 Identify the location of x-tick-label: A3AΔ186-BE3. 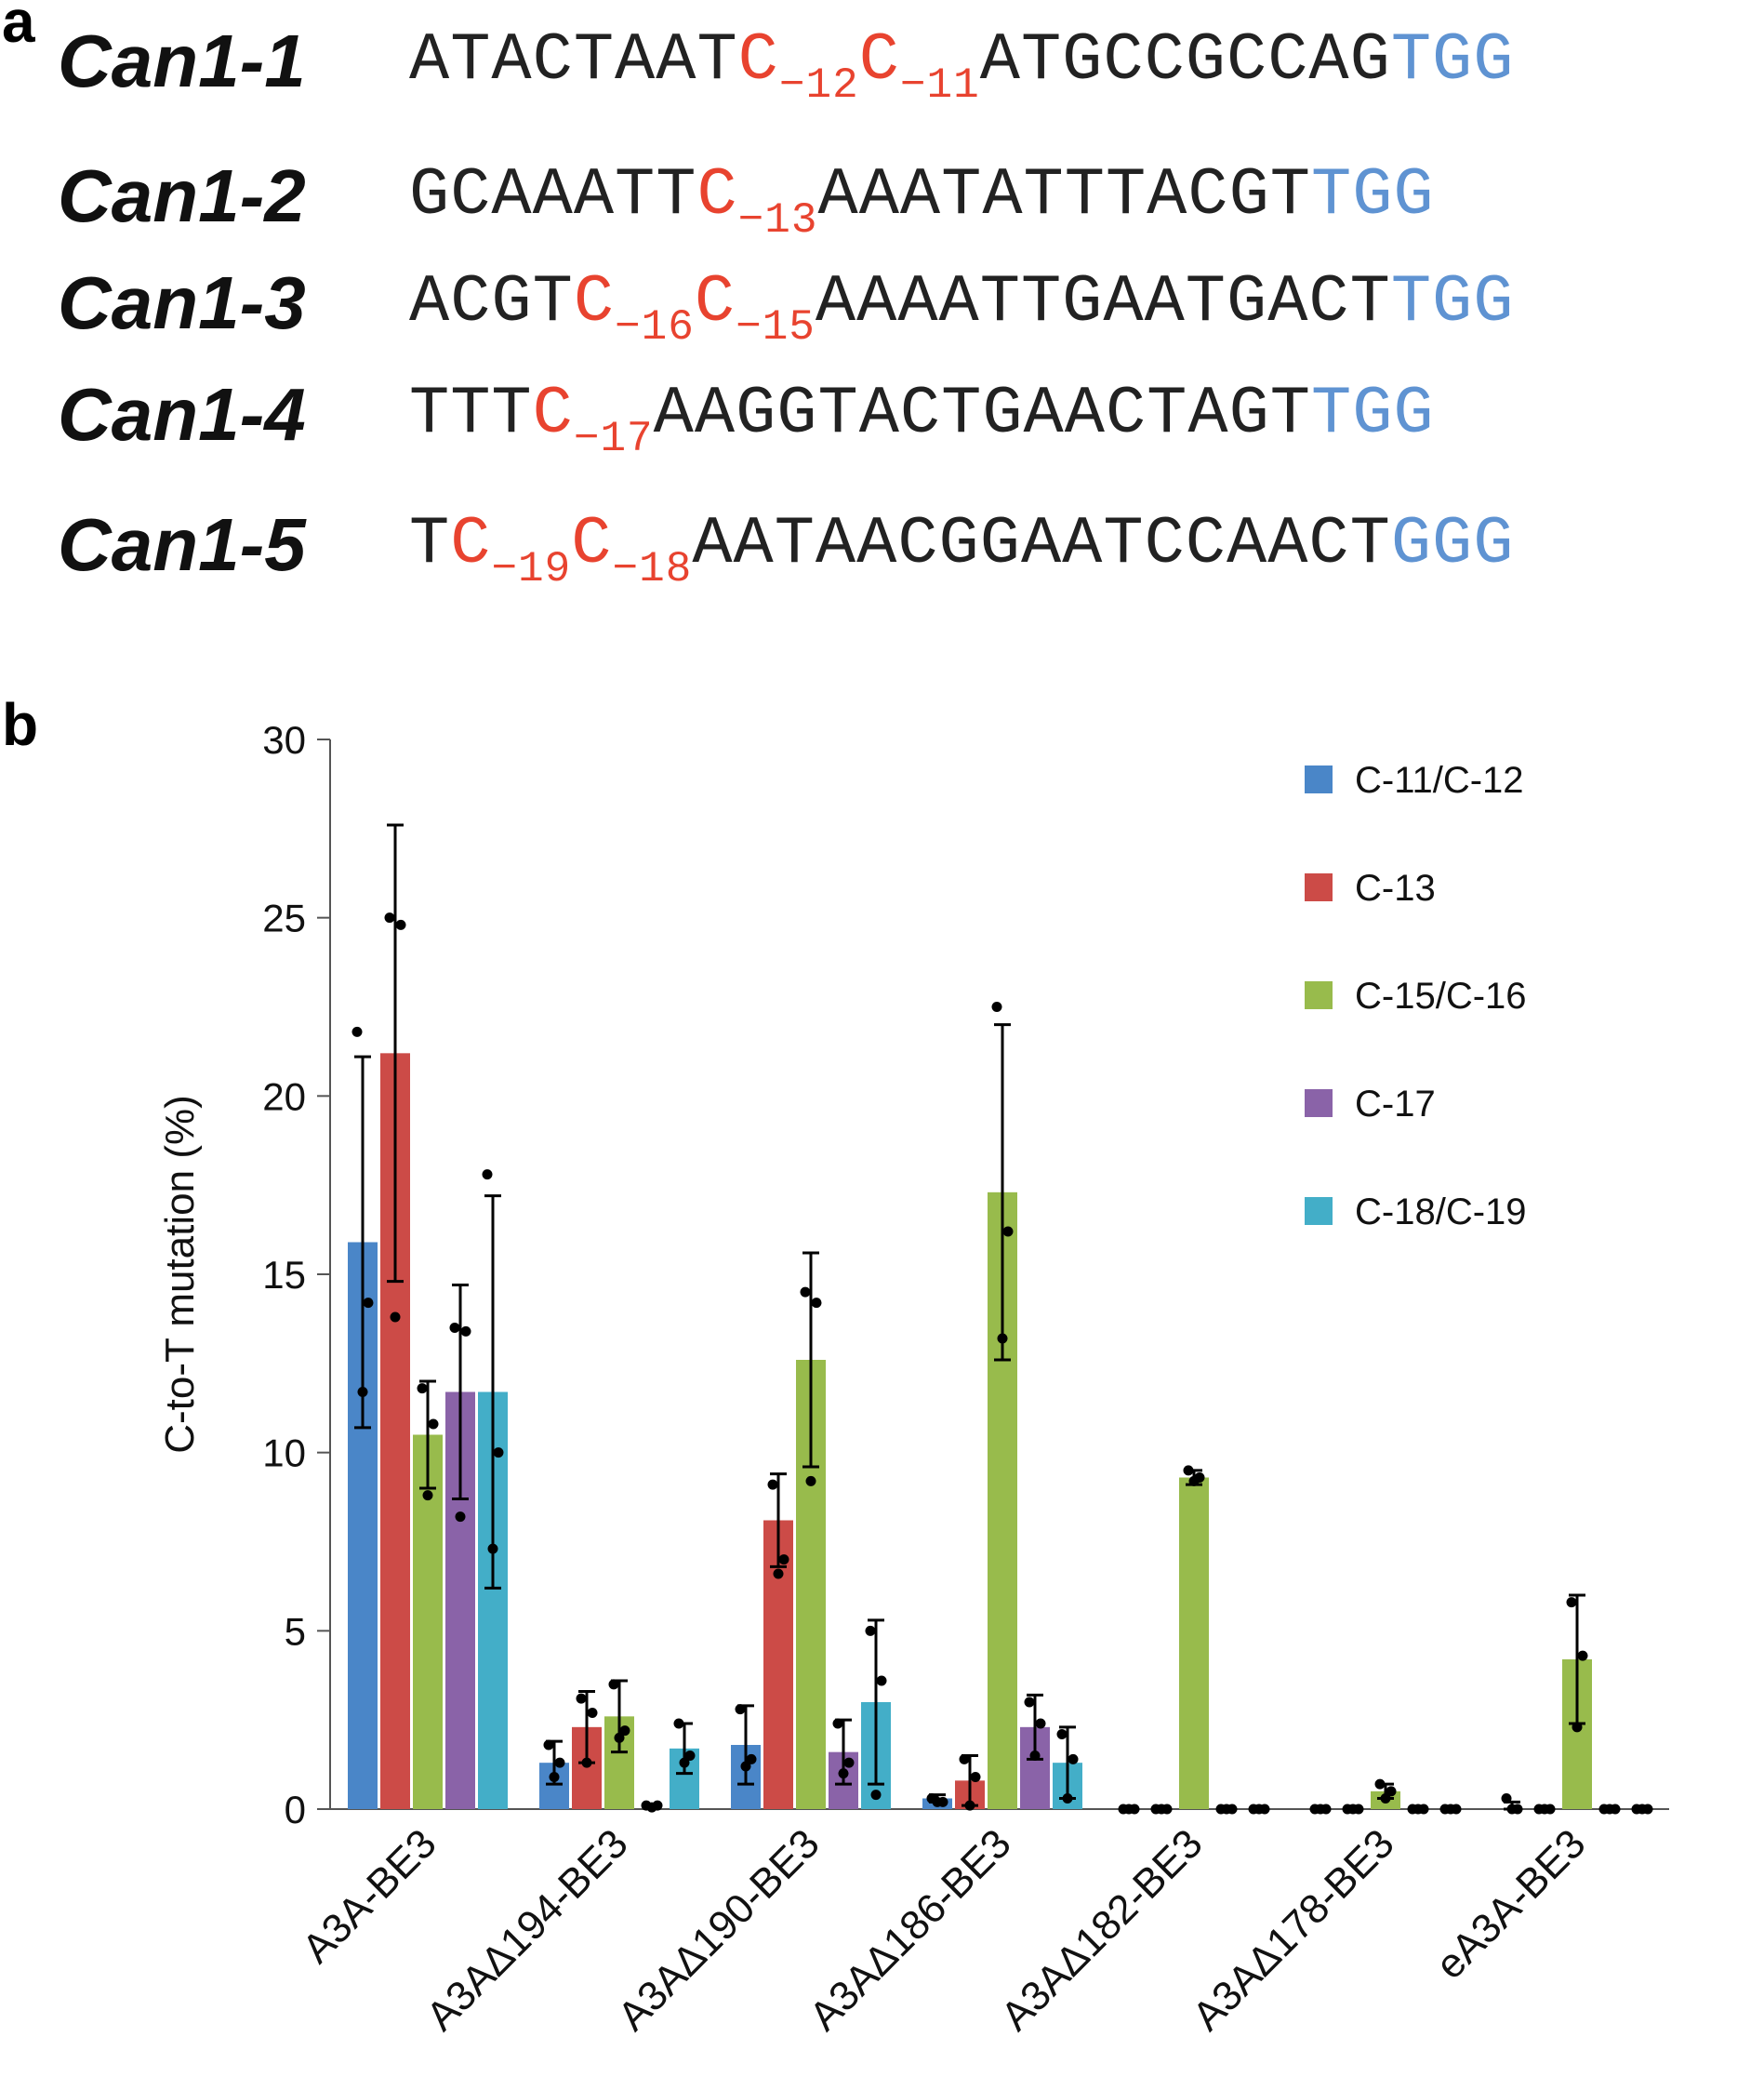
(910, 1929).